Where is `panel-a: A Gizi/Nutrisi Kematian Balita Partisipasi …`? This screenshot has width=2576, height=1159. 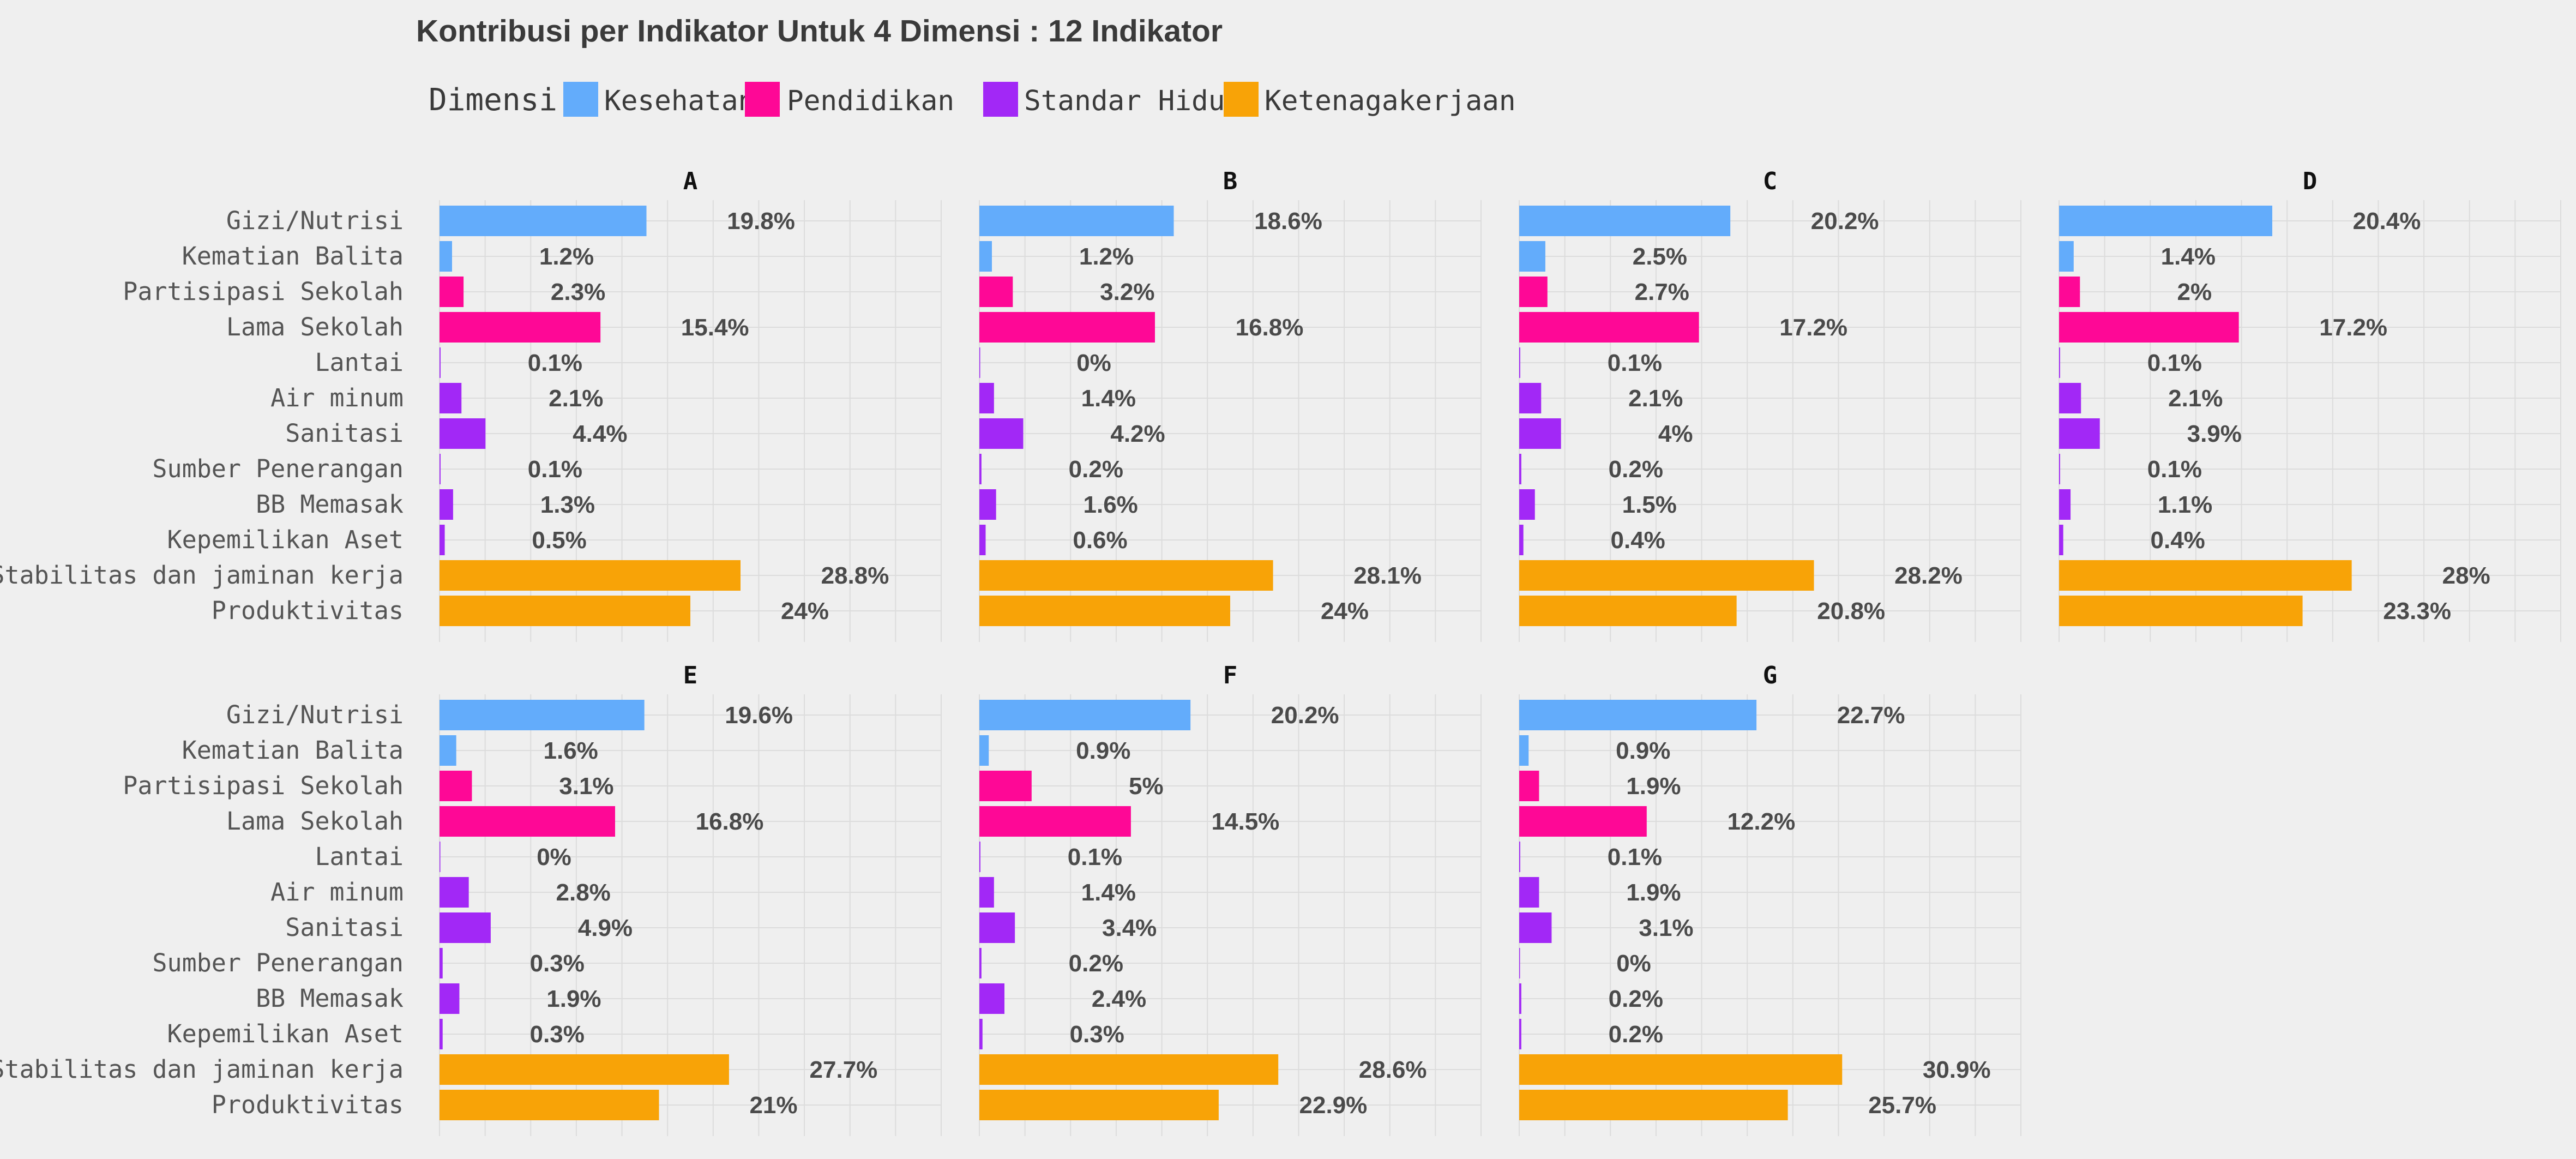 panel-a: A Gizi/Nutrisi Kematian Balita Partisipasi … is located at coordinates (471, 405).